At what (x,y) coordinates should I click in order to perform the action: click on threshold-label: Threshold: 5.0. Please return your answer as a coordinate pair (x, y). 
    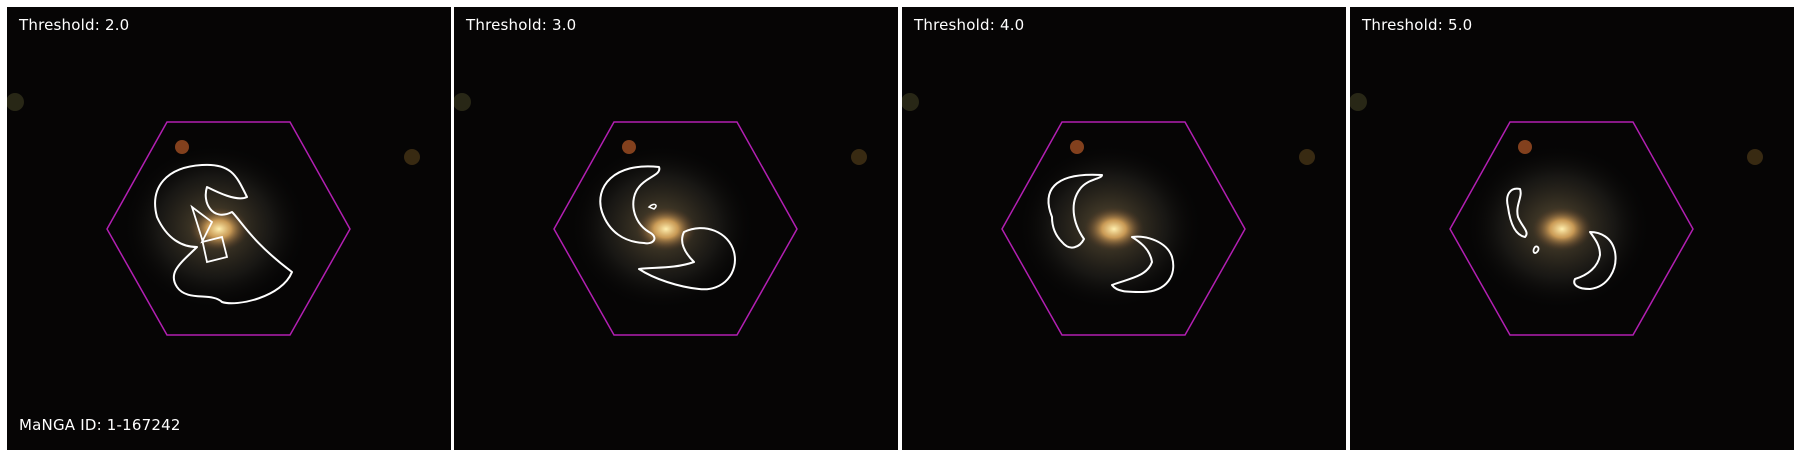
    Looking at the image, I should click on (1417, 25).